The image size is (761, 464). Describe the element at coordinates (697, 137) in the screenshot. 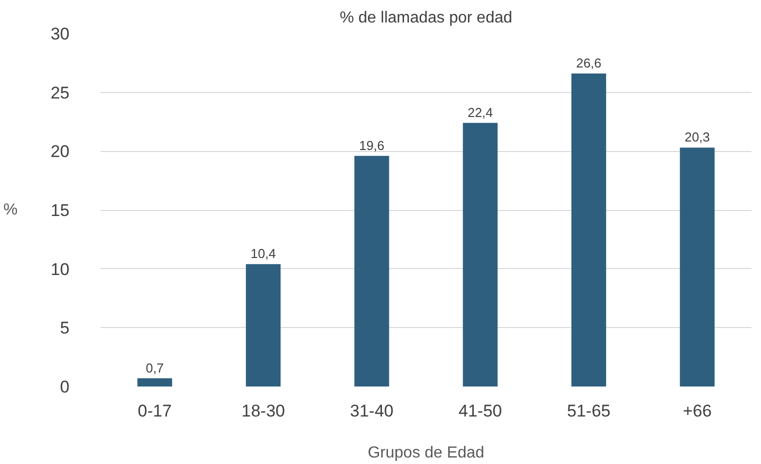

I see `data-label: 20,3` at that location.